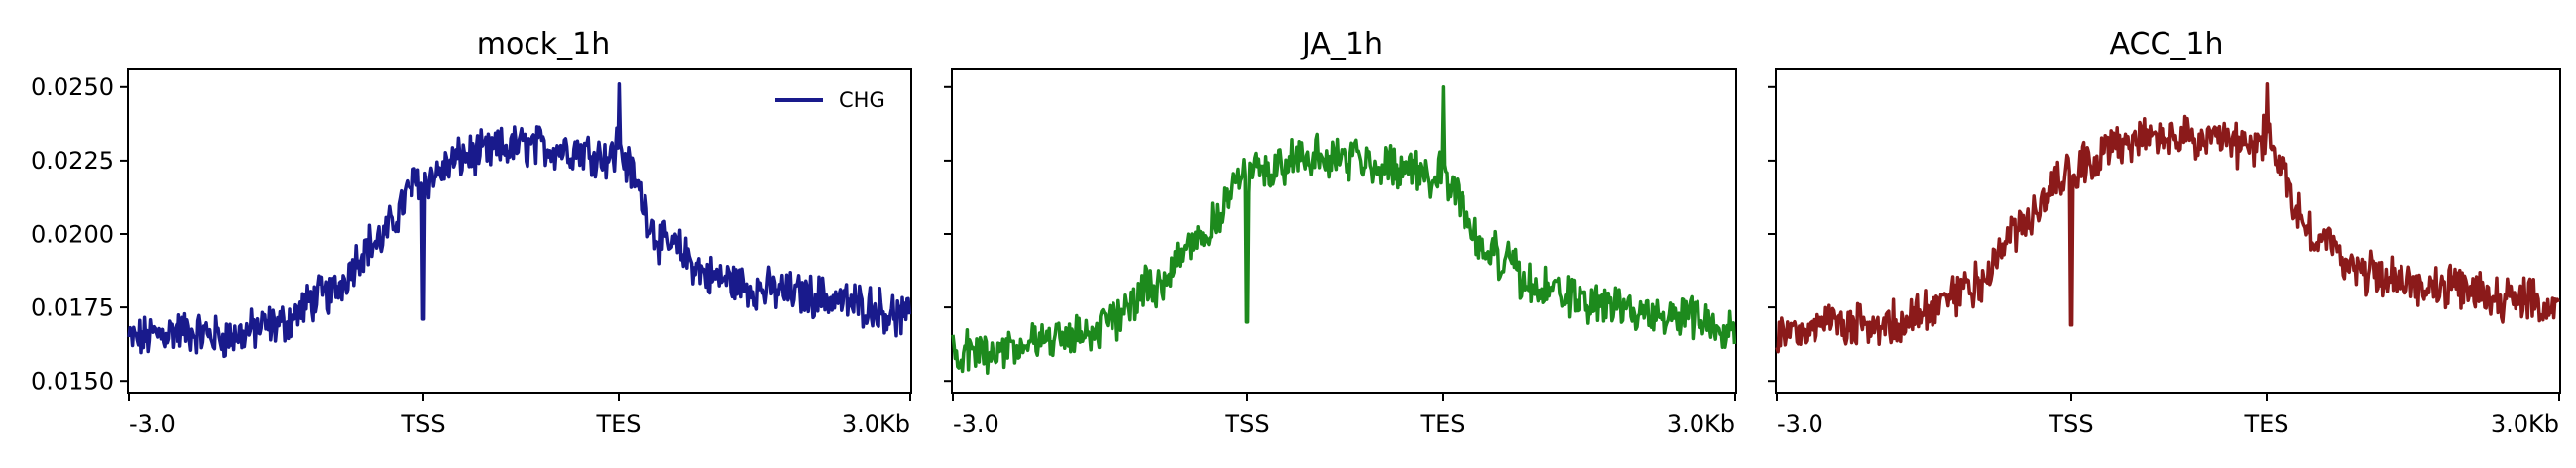 The image size is (2576, 468). What do you see at coordinates (1772, 234) in the screenshot?
I see `y-ticks-acc` at bounding box center [1772, 234].